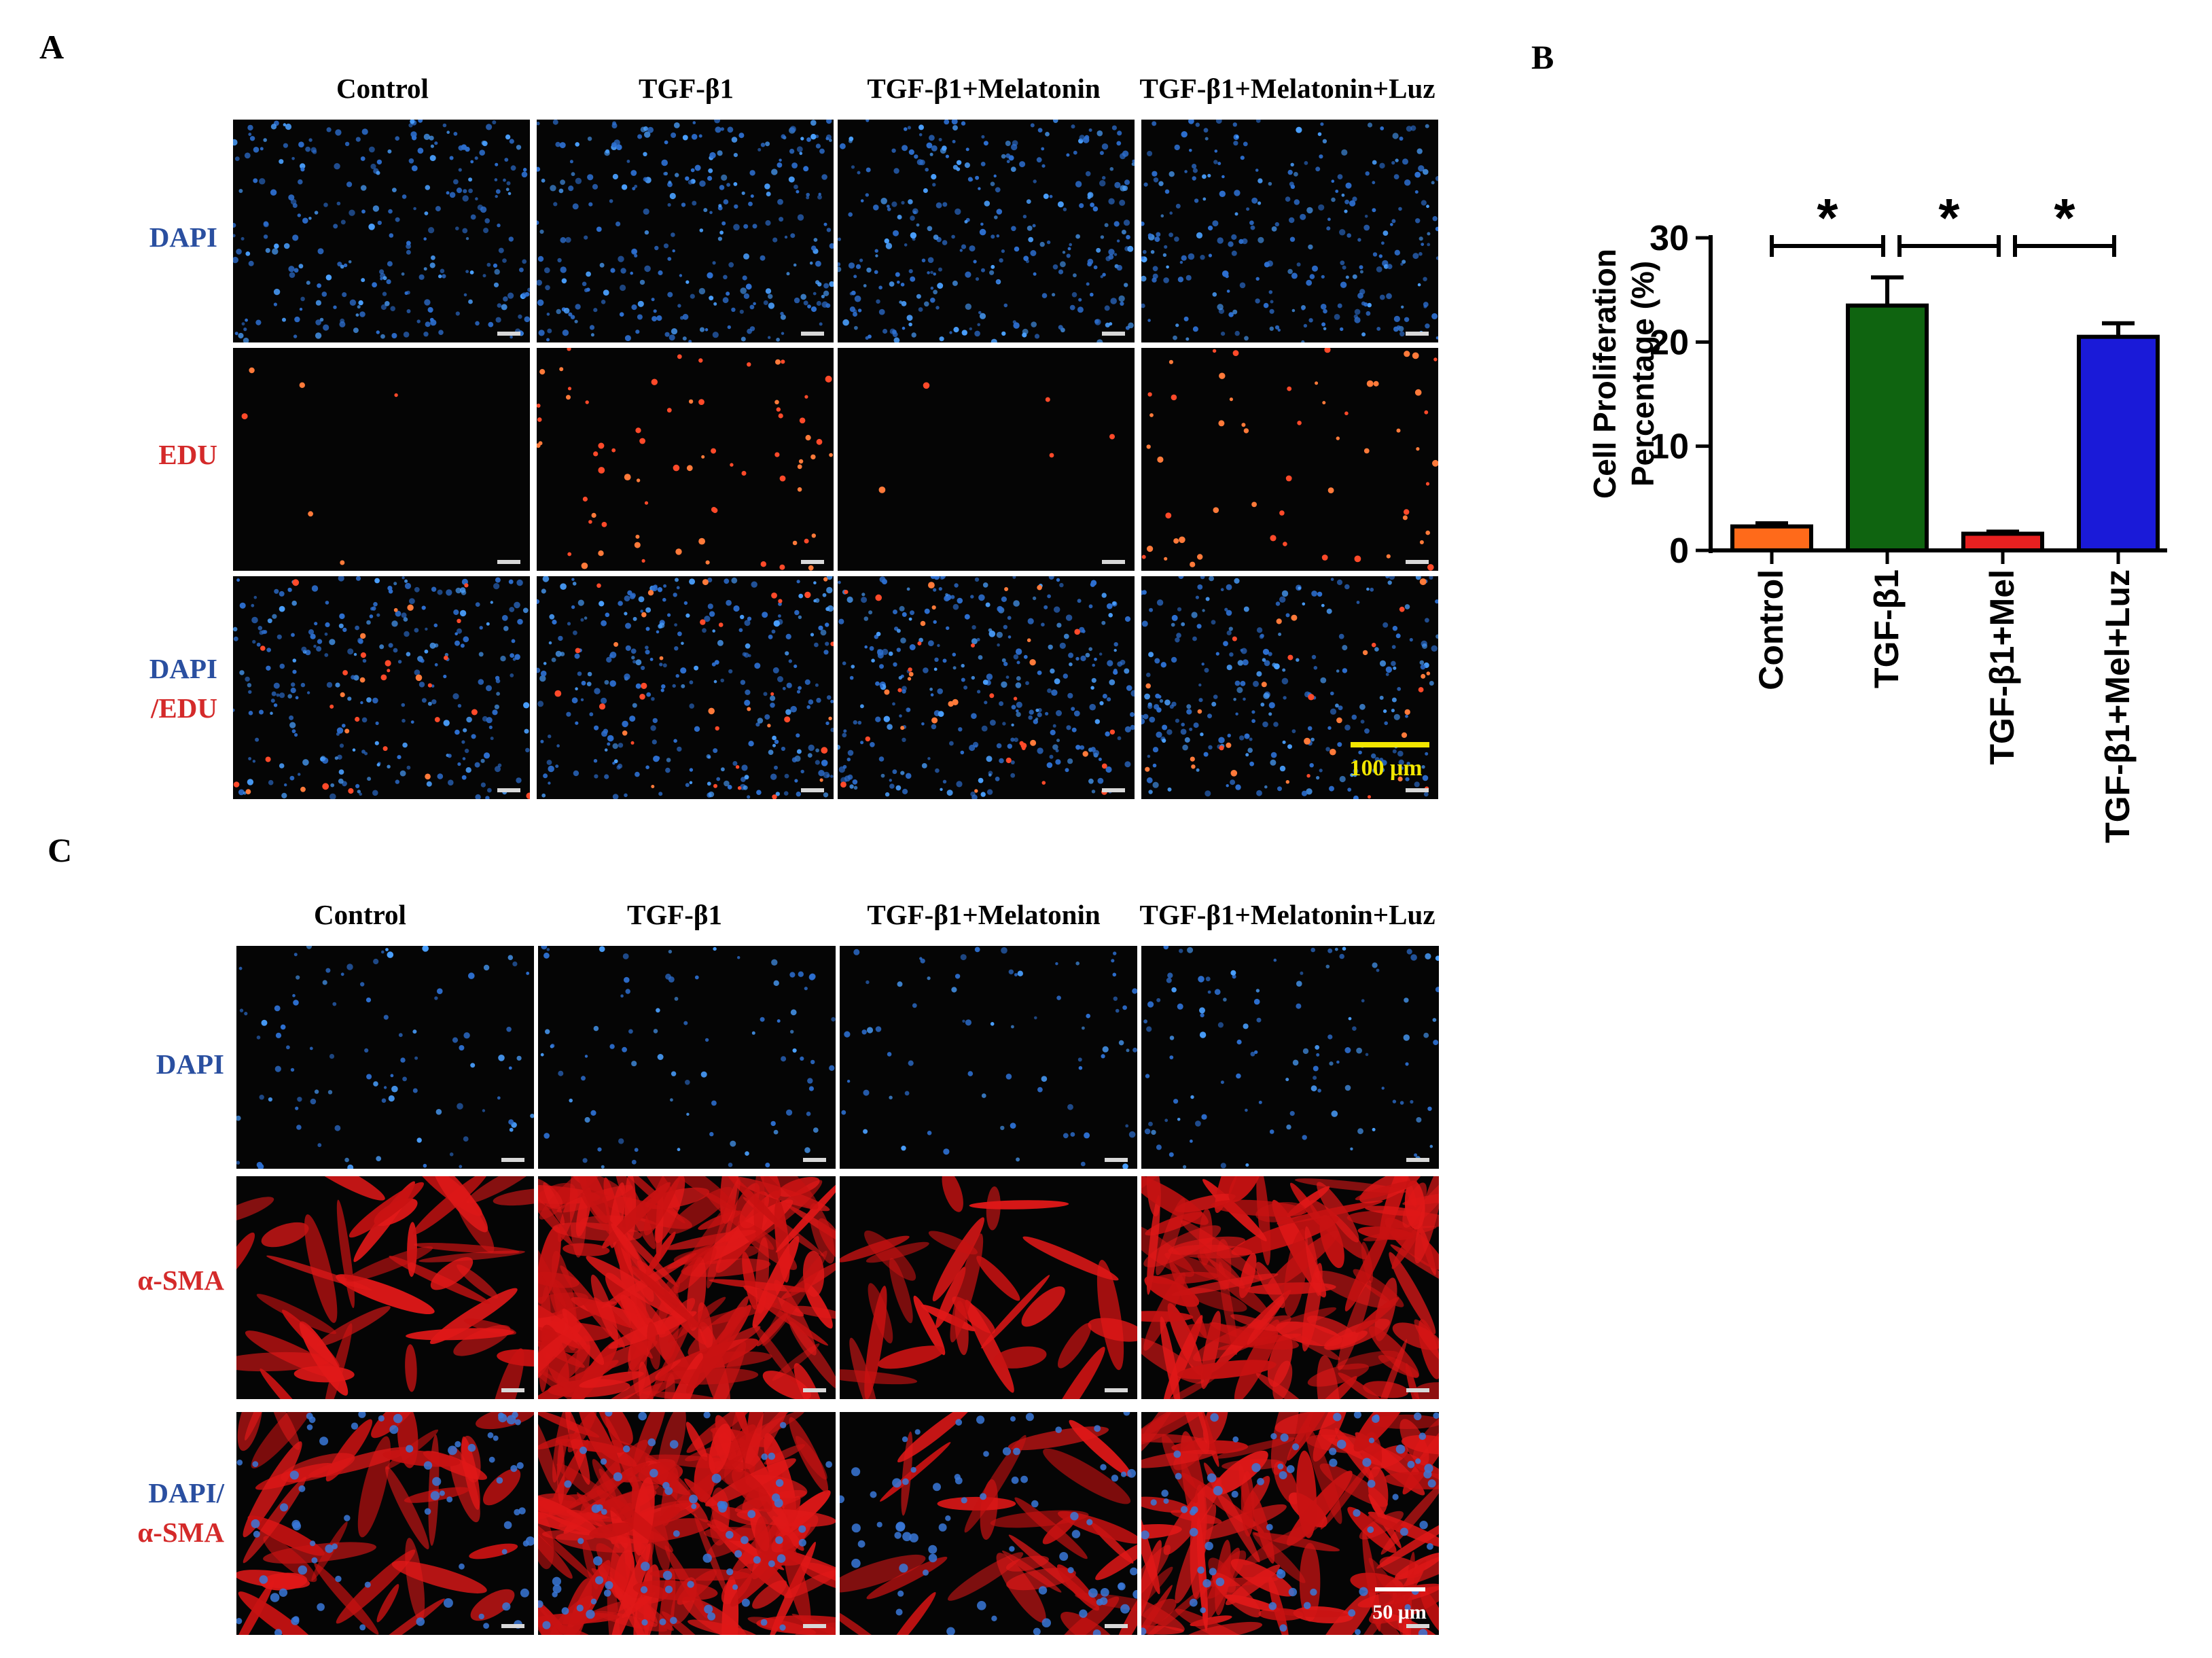 The image size is (2212, 1658). What do you see at coordinates (360, 914) in the screenshot?
I see `panel-c-col-control: Control` at bounding box center [360, 914].